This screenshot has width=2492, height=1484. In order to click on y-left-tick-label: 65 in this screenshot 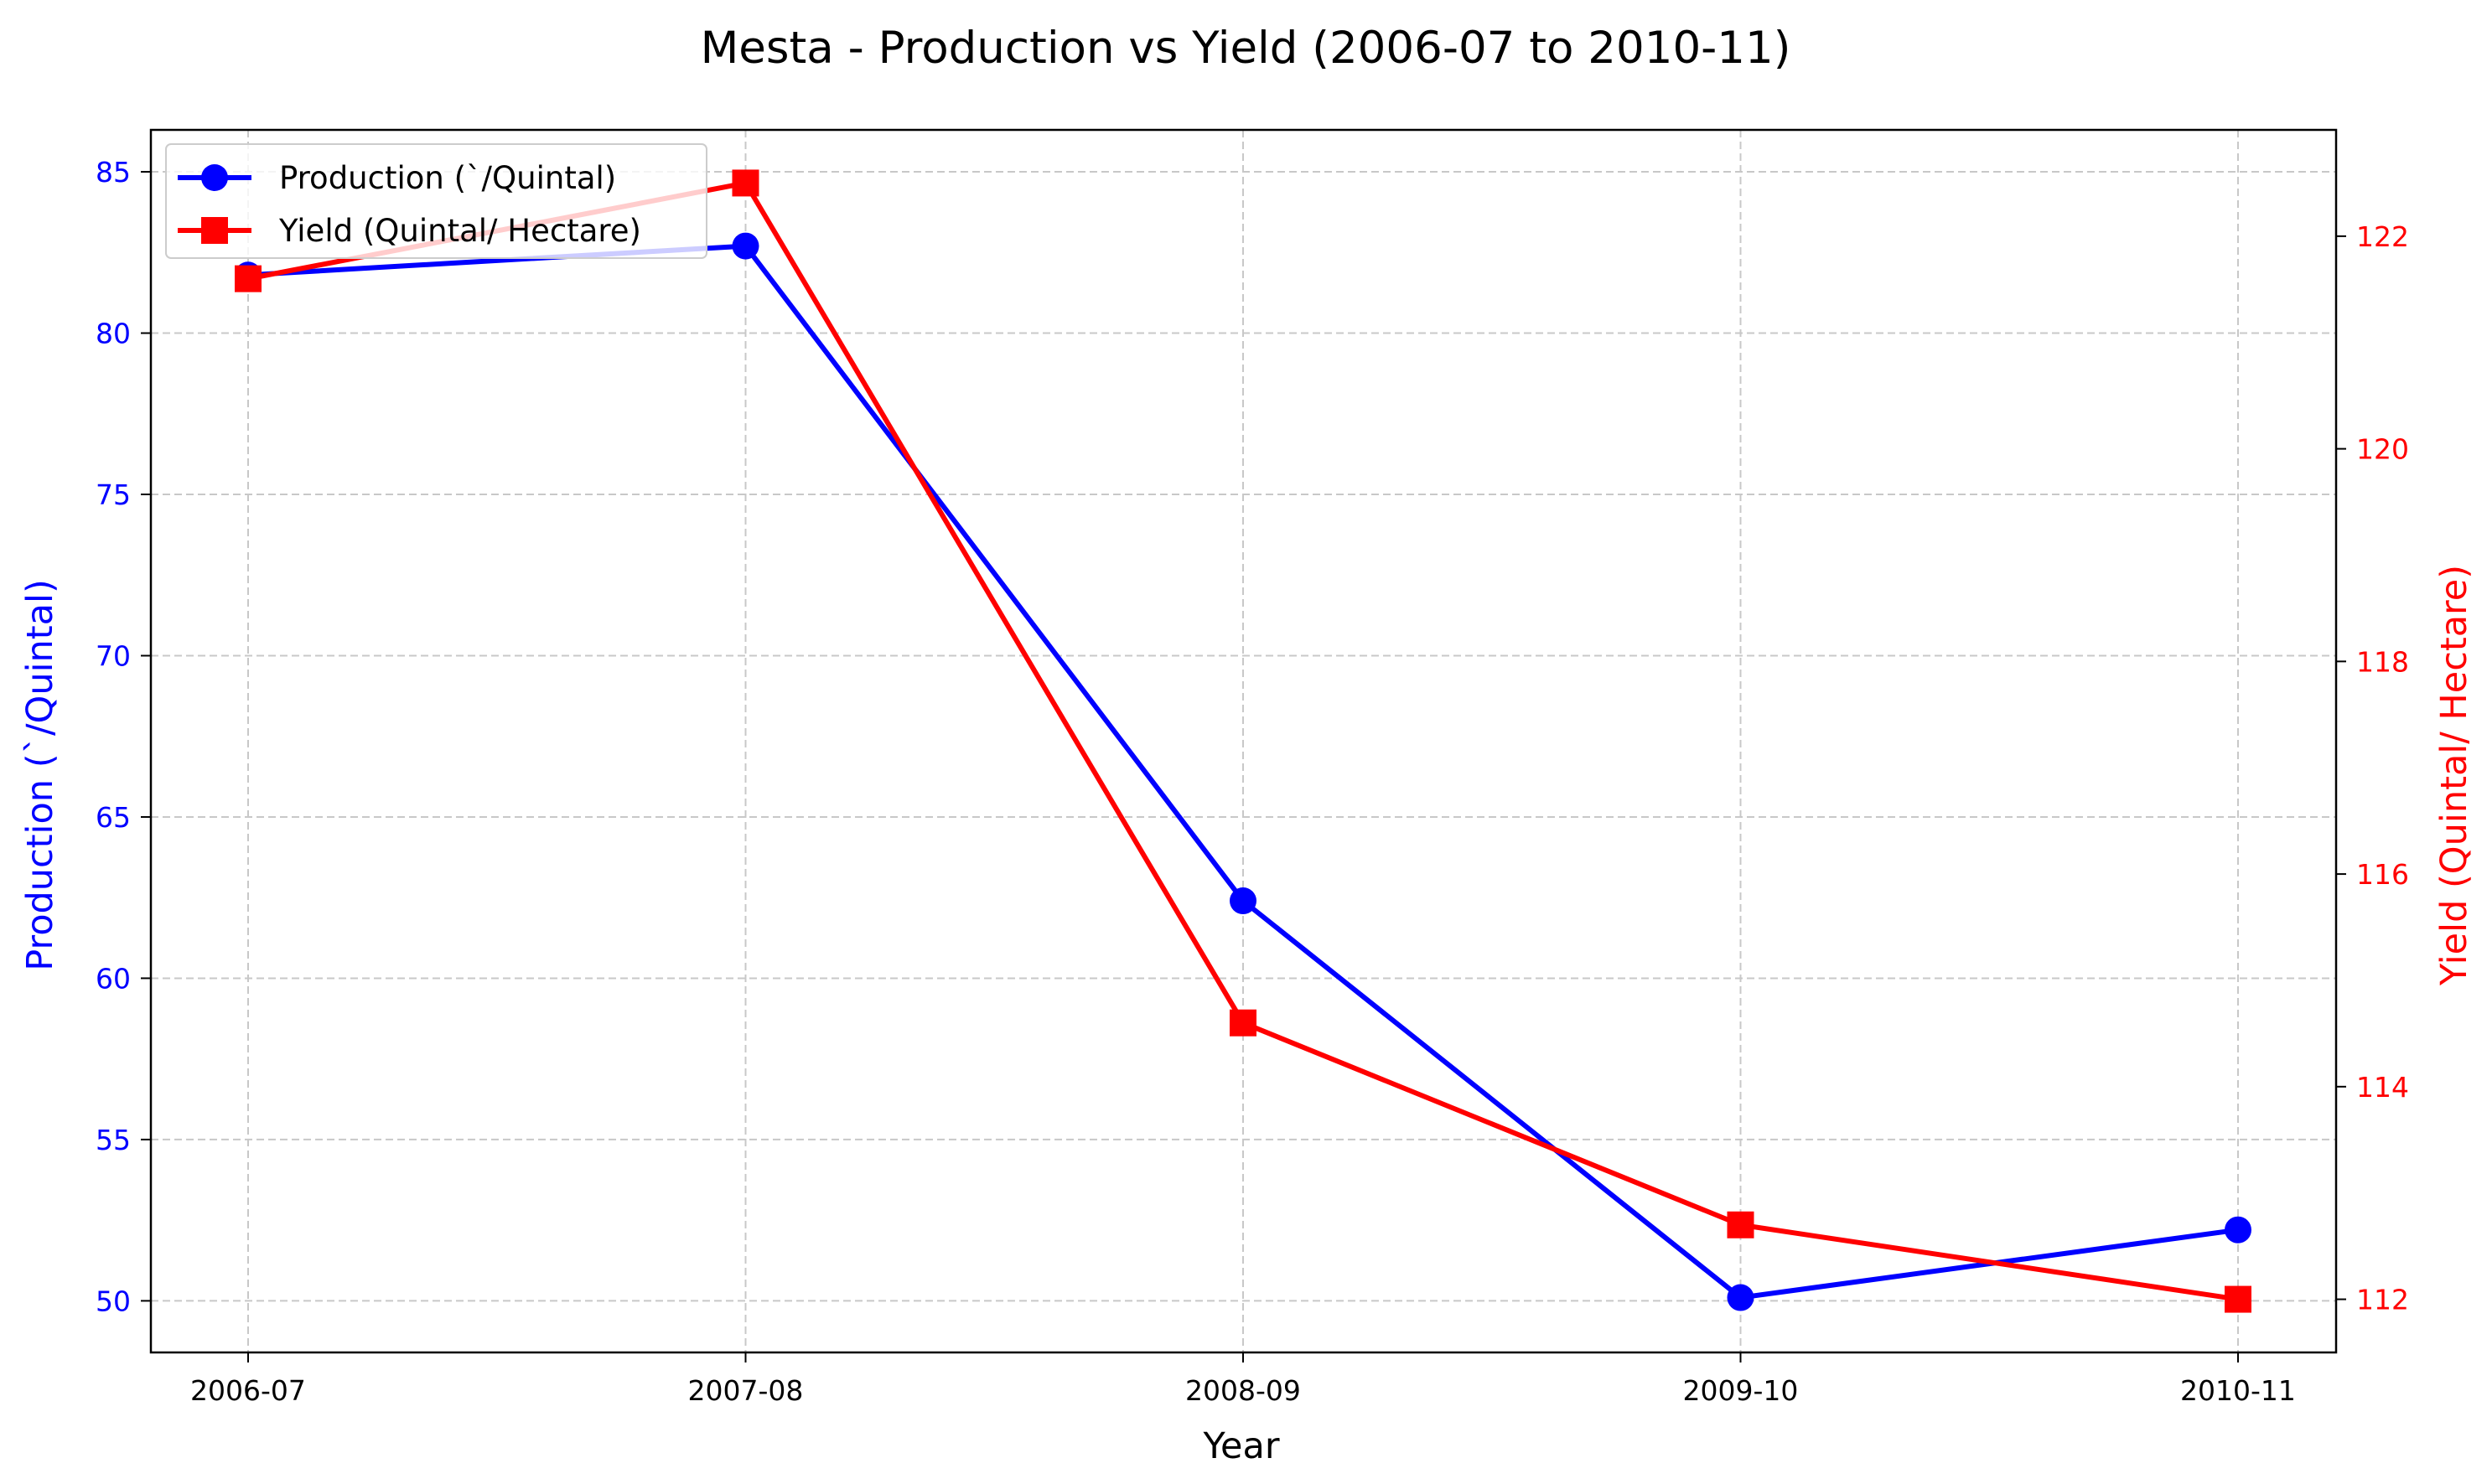, I will do `click(113, 817)`.